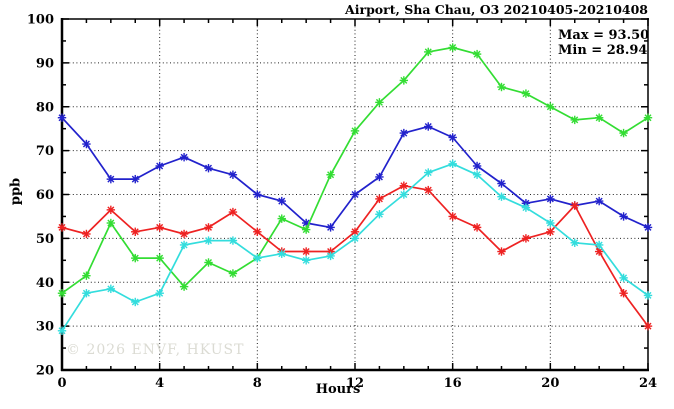  I want to click on y-tick-label: 70, so click(45, 151).